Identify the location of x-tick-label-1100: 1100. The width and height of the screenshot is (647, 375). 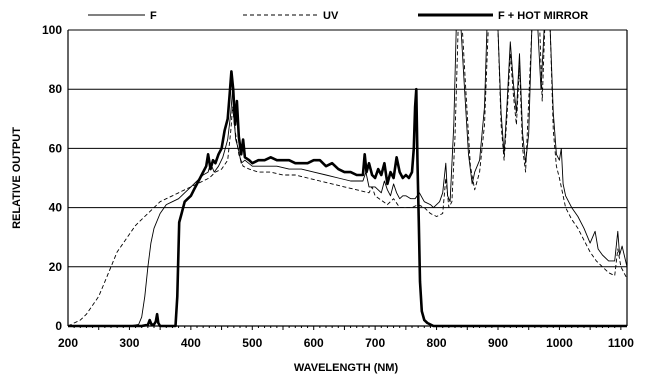
(621, 343).